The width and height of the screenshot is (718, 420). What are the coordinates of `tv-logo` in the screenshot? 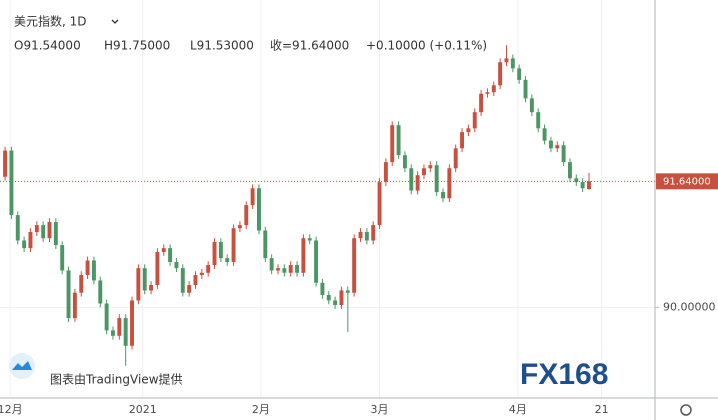 It's located at (22, 366).